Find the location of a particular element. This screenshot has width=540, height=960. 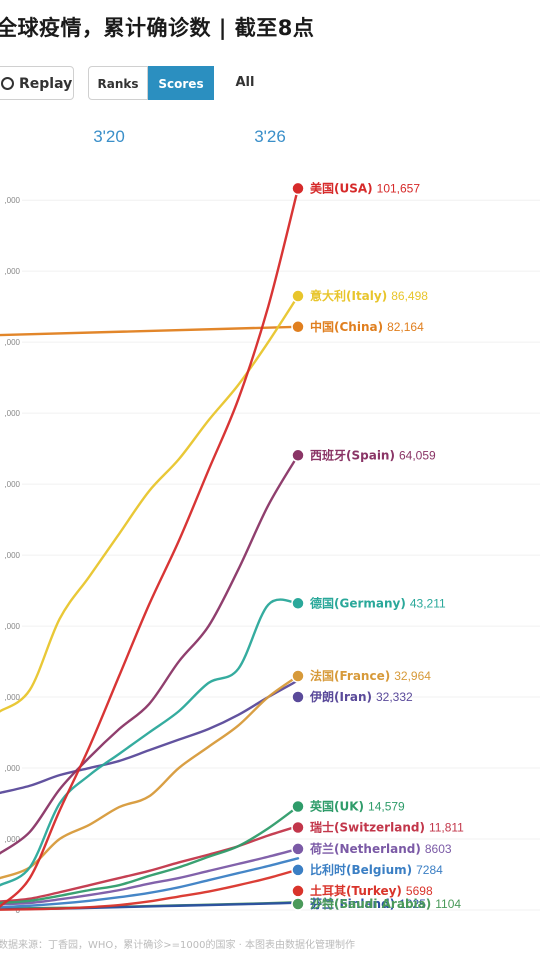

series-name: 沙特(Saudi Arabia) is located at coordinates (370, 903).